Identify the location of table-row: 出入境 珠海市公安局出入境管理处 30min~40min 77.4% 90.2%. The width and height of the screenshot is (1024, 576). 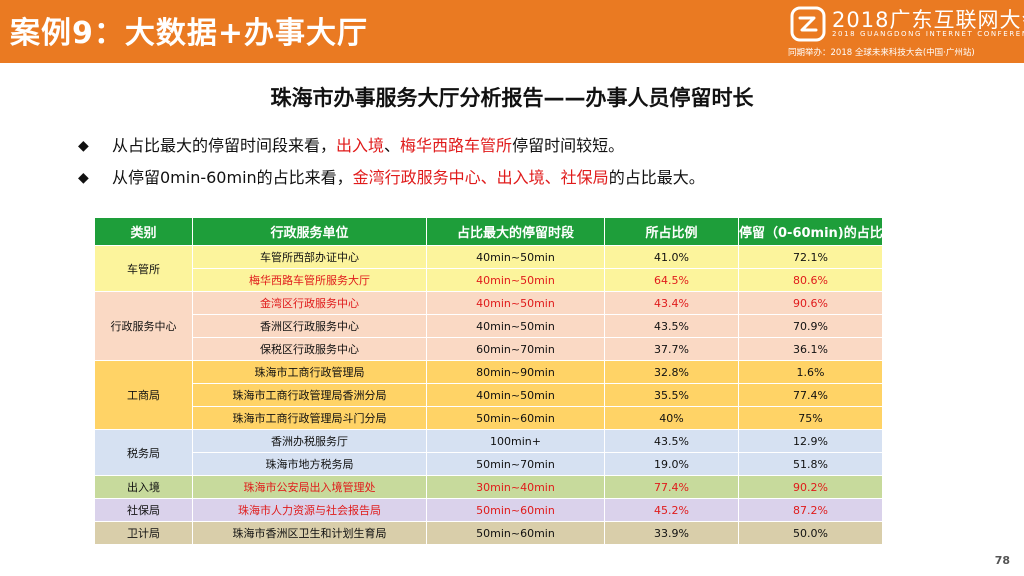
(488, 487).